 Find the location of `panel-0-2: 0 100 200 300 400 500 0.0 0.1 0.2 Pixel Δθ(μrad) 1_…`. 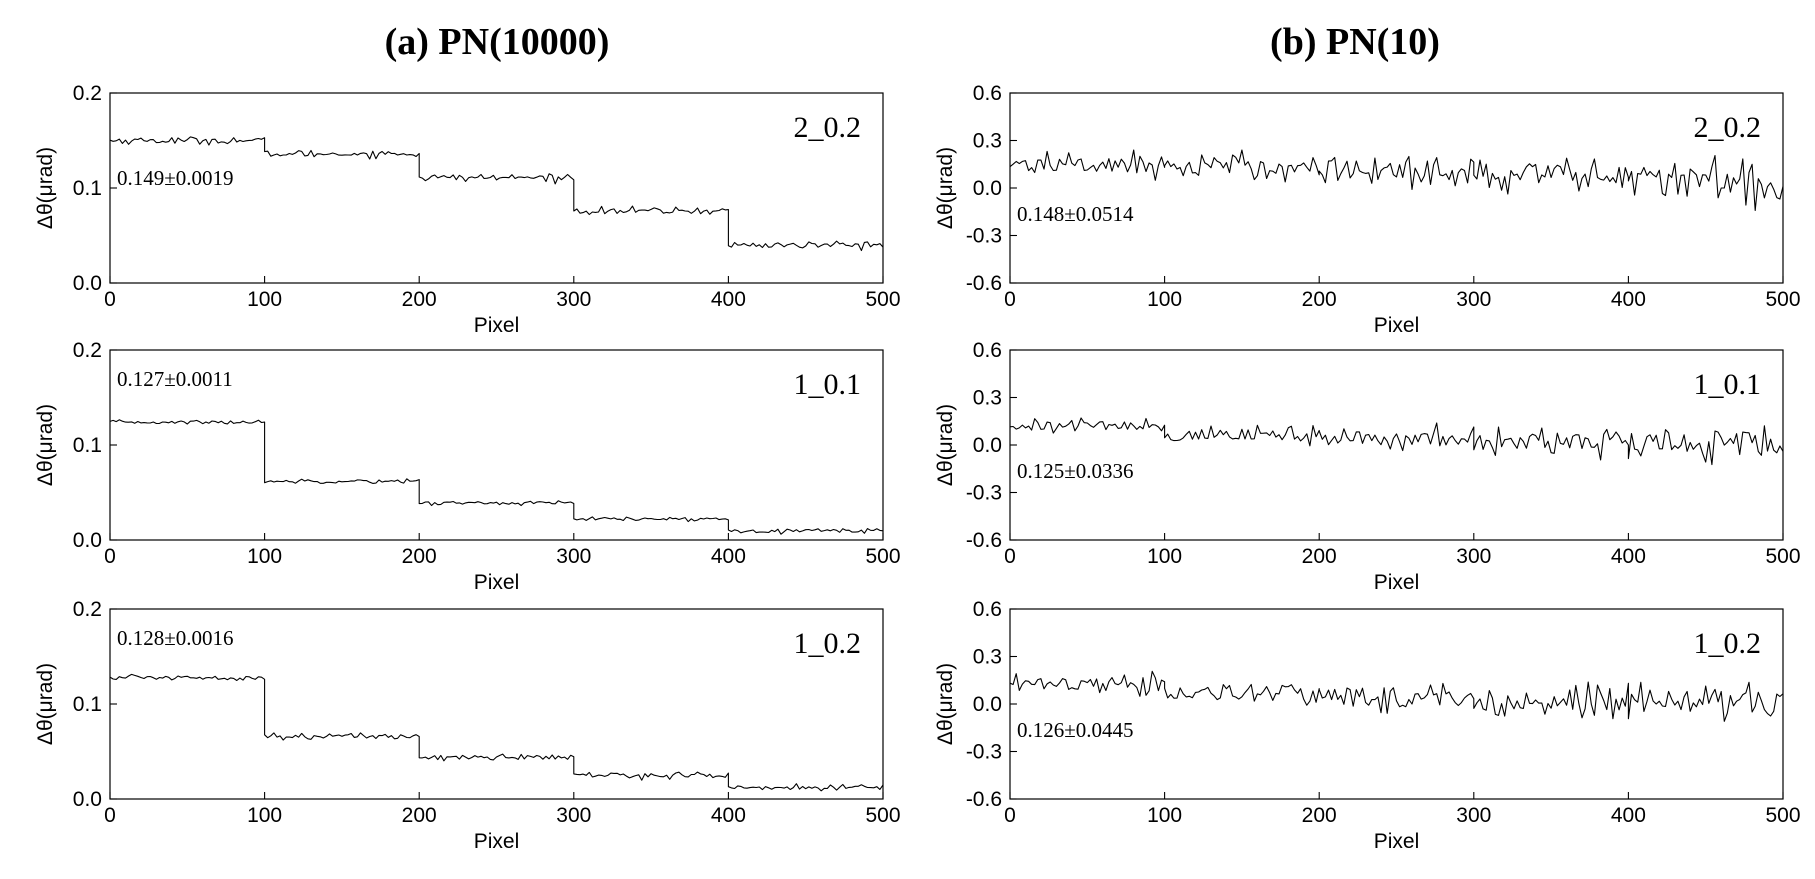

panel-0-2: 0 100 200 300 400 500 0.0 0.1 0.2 Pixel Δθ(μrad) 1_… is located at coordinates (467, 725).